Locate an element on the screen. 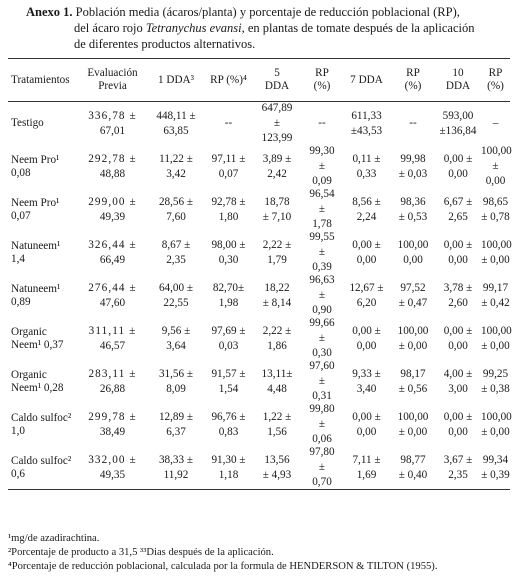  treatment-cell: Caldo sulfoc² 0,6 is located at coordinates (43, 468).